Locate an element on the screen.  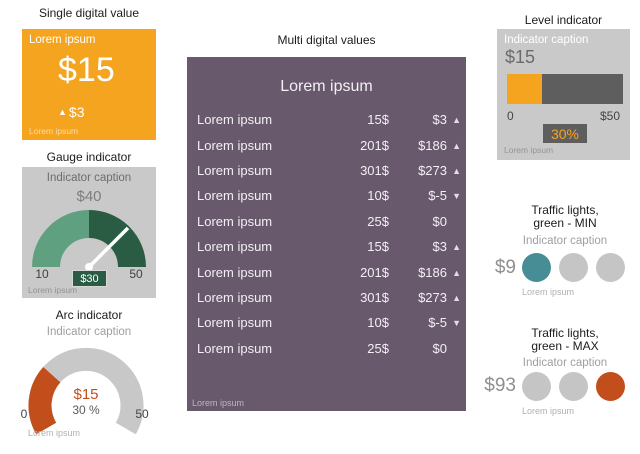
gauge-dial is located at coordinates (89, 240).